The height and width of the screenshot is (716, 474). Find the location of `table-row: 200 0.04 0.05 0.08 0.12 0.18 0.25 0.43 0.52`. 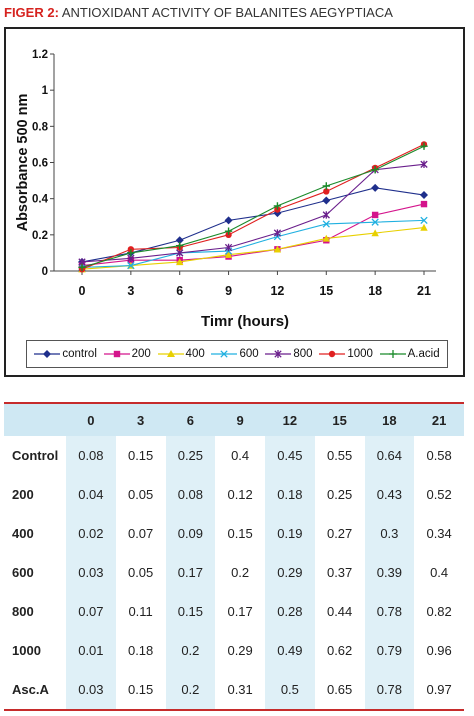

table-row: 200 0.04 0.05 0.08 0.12 0.18 0.25 0.43 0.52 is located at coordinates (234, 494).